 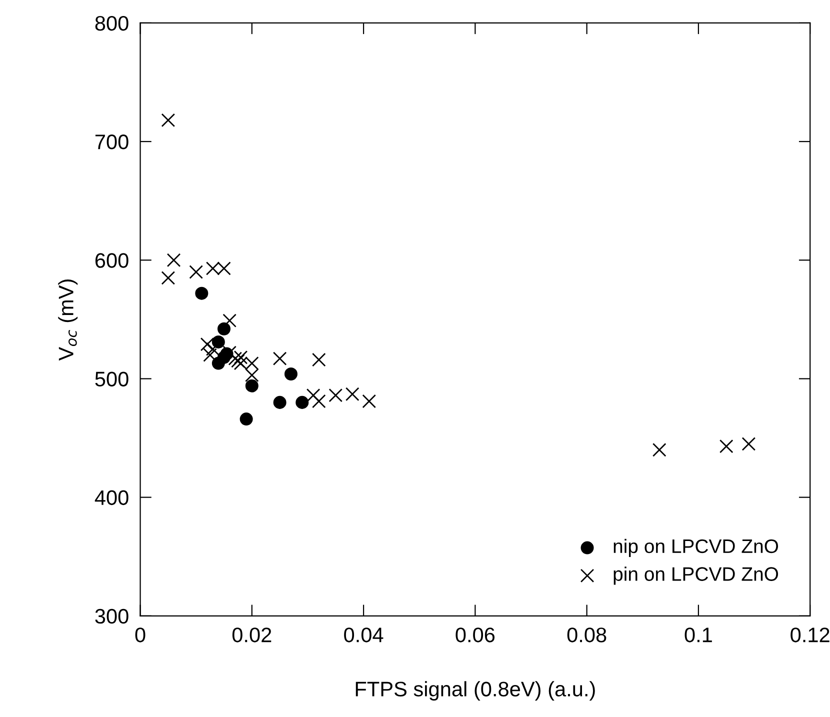 I want to click on y-tick-label: 500, so click(x=111, y=379).